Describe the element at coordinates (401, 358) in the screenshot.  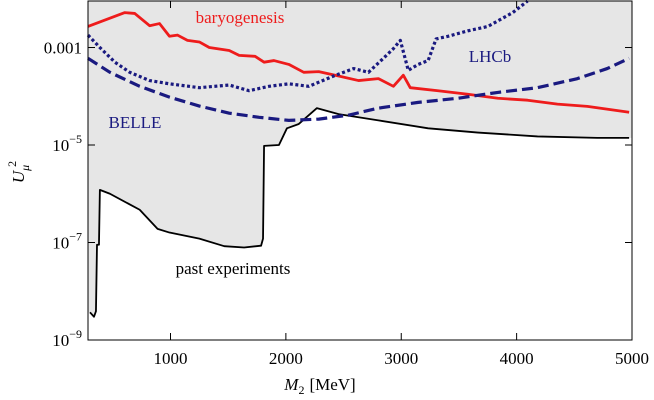
I see `x-tick-label: 3000` at that location.